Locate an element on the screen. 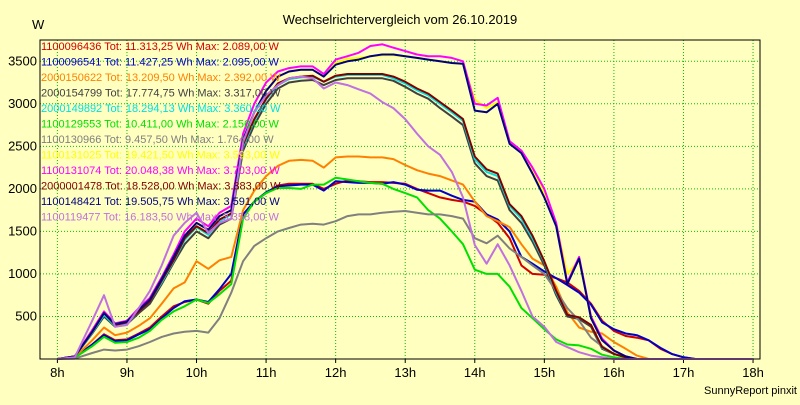  x-tick-label: 13h is located at coordinates (405, 372).